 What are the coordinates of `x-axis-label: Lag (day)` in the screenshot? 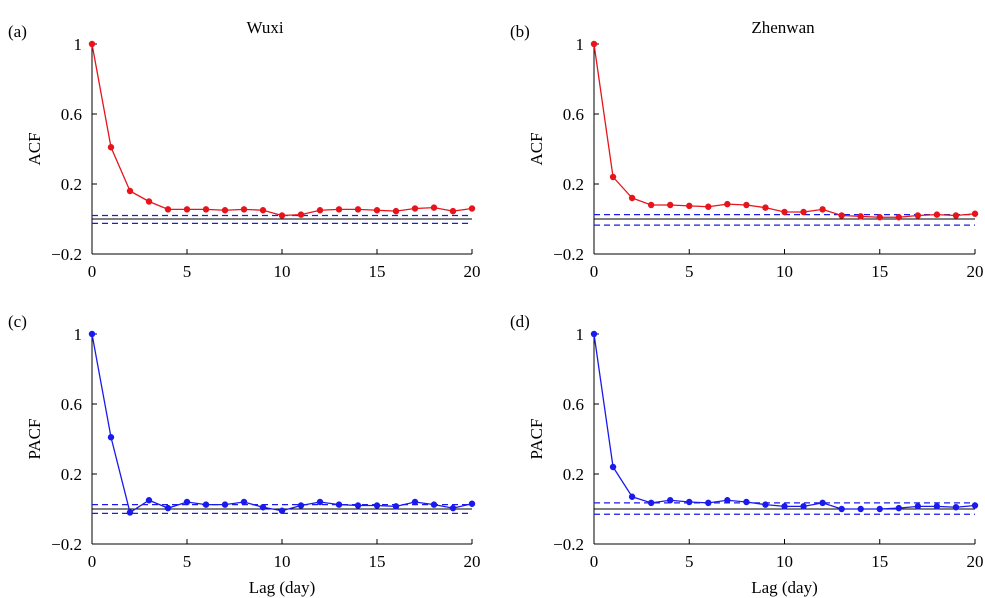 It's located at (282, 587).